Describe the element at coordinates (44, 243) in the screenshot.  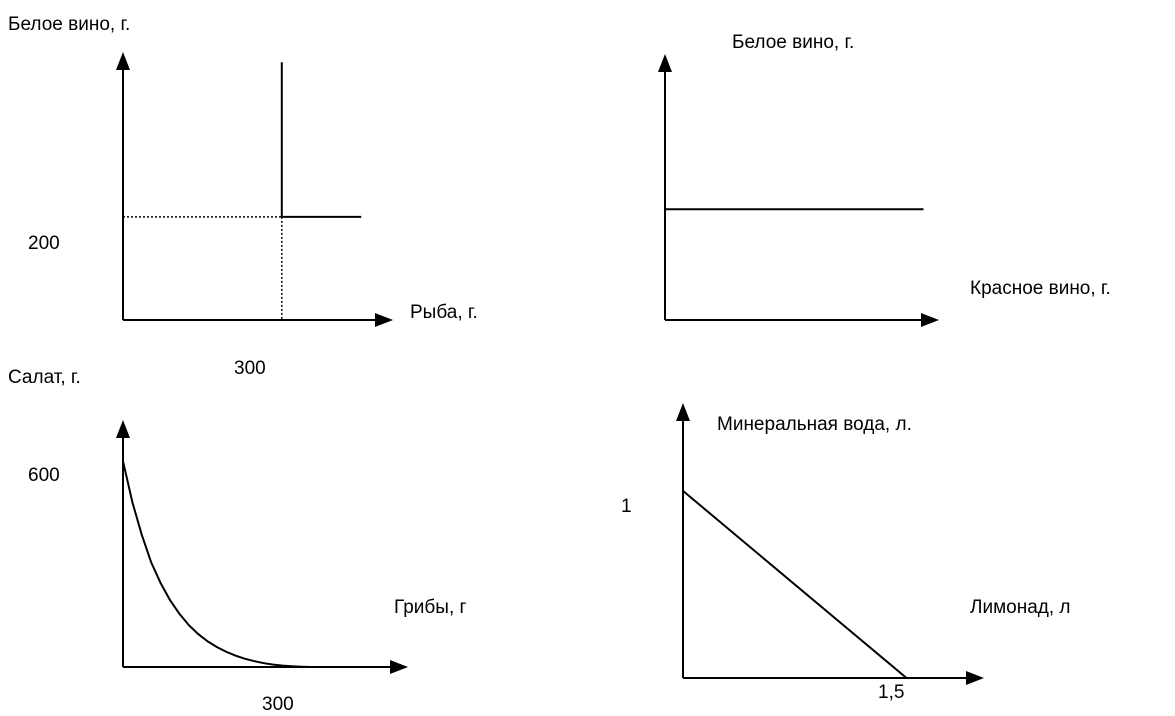
I see `y-tick-label: 200` at that location.